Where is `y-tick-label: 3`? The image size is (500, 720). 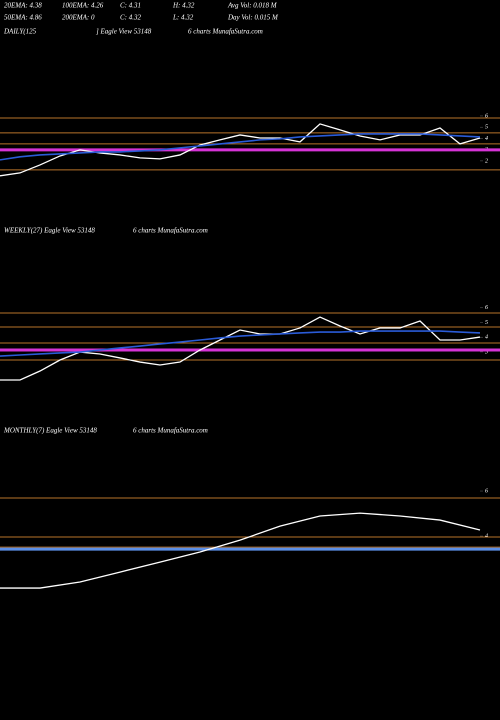 y-tick-label: 3 is located at coordinates (486, 352).